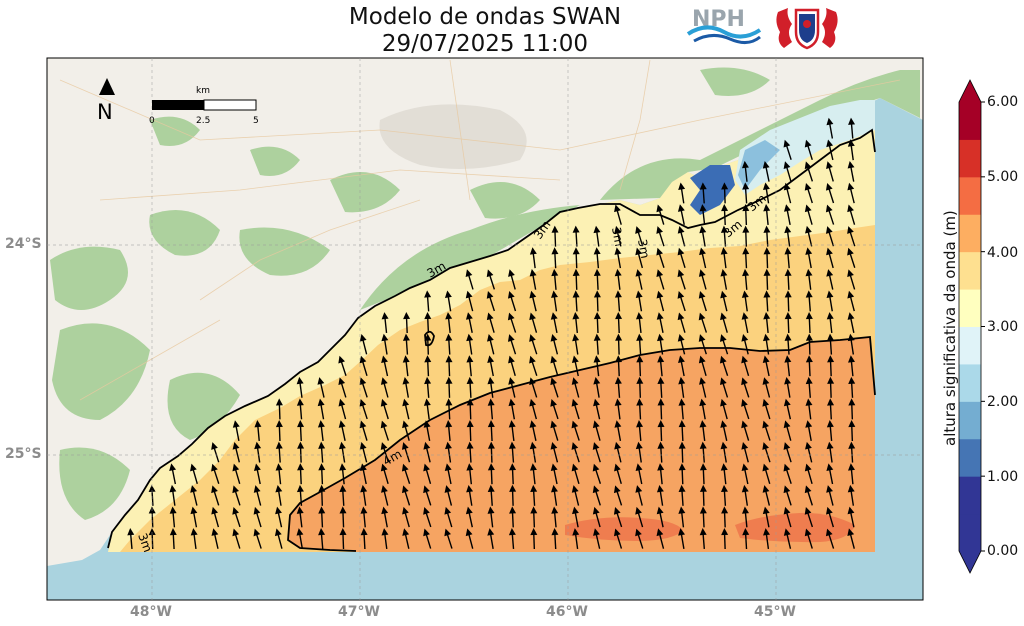 This screenshot has height=626, width=1024. Describe the element at coordinates (1003, 327) in the screenshot. I see `colorbar-tick: 3.00` at that location.